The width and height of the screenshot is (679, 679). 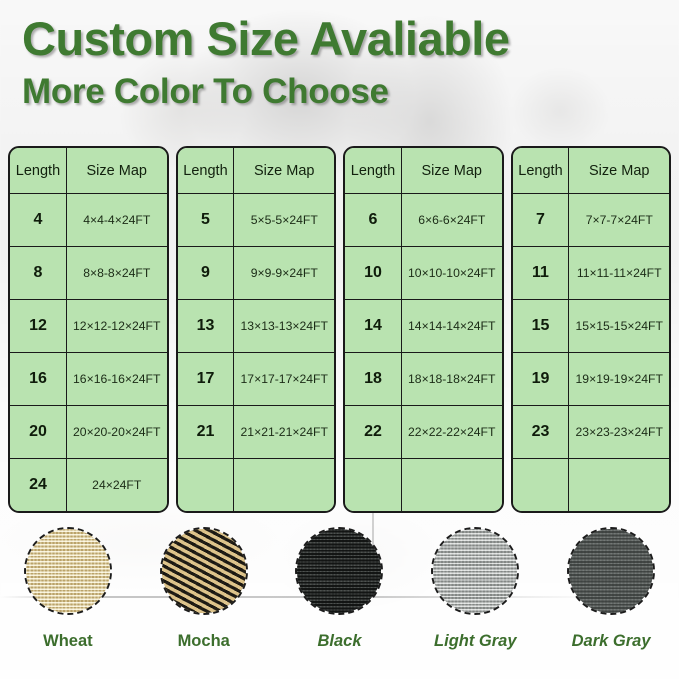 I want to click on cell-length: 13, so click(x=206, y=326).